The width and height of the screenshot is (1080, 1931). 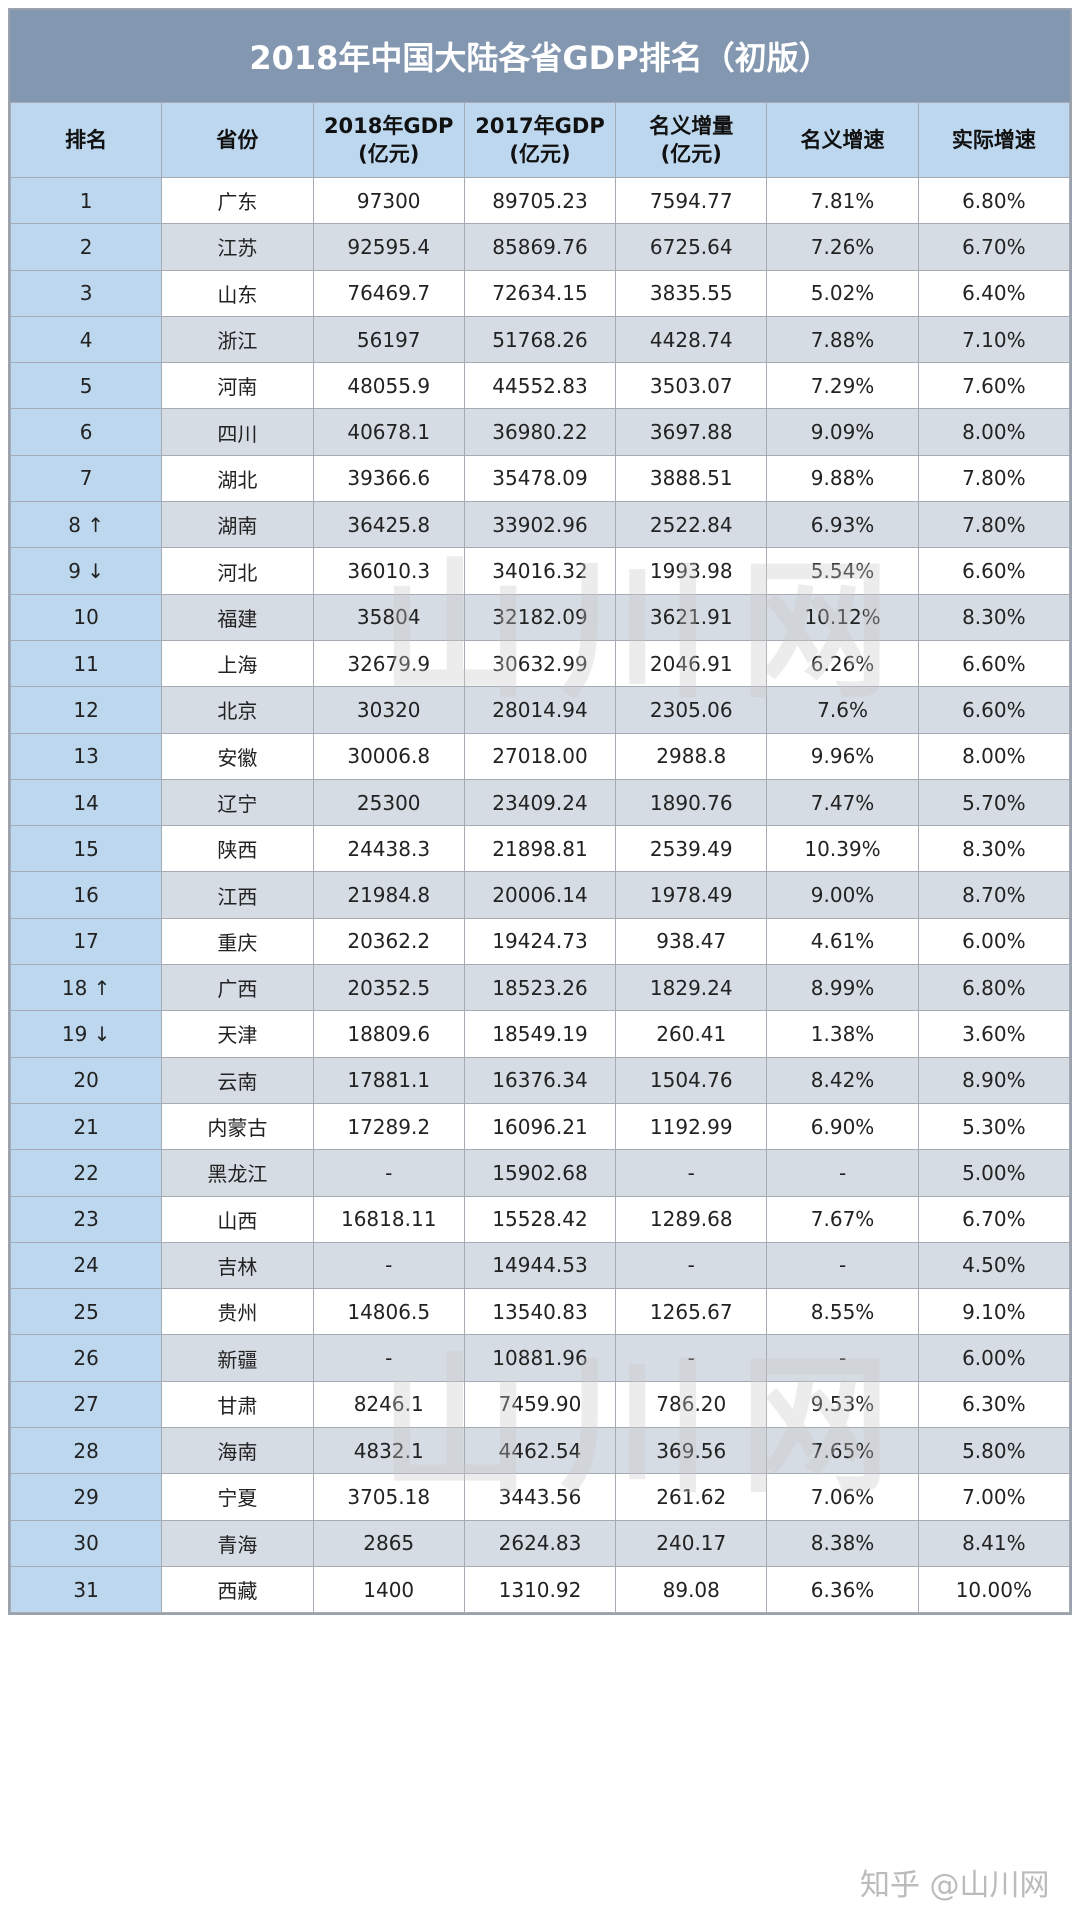 I want to click on rank-cell: 21, so click(x=86, y=1126).